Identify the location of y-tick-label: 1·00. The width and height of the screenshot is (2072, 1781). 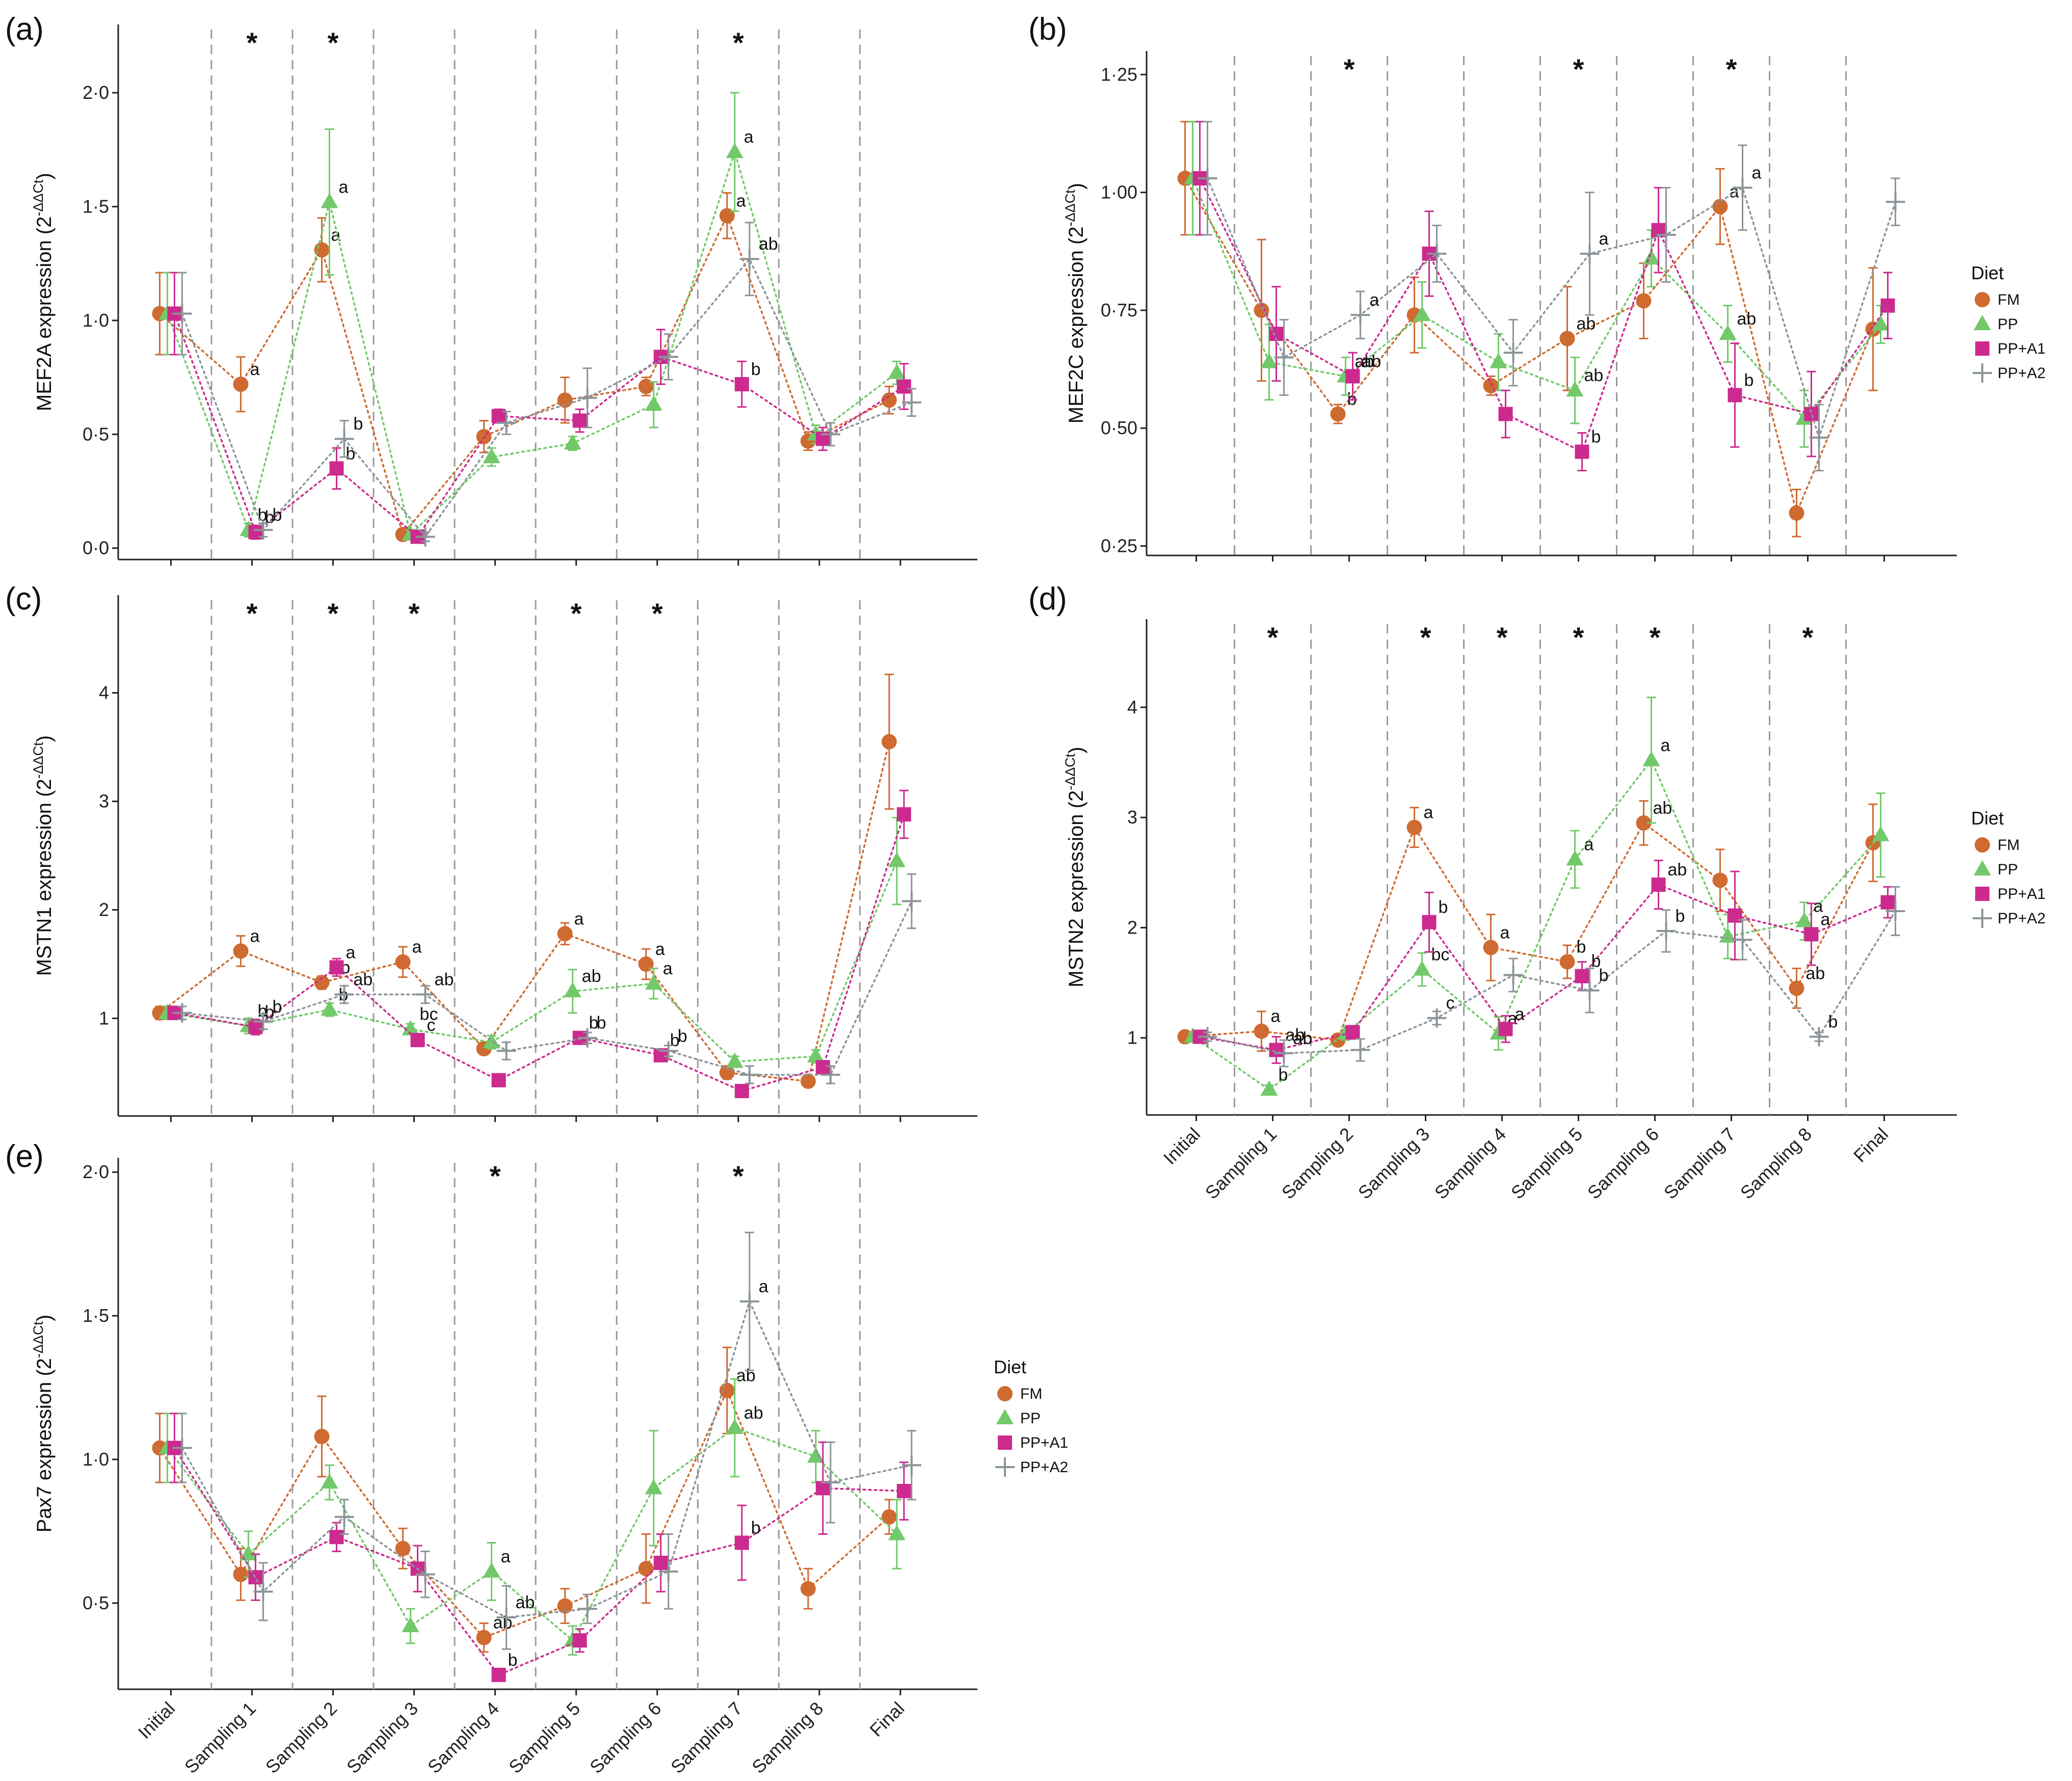
(1119, 192).